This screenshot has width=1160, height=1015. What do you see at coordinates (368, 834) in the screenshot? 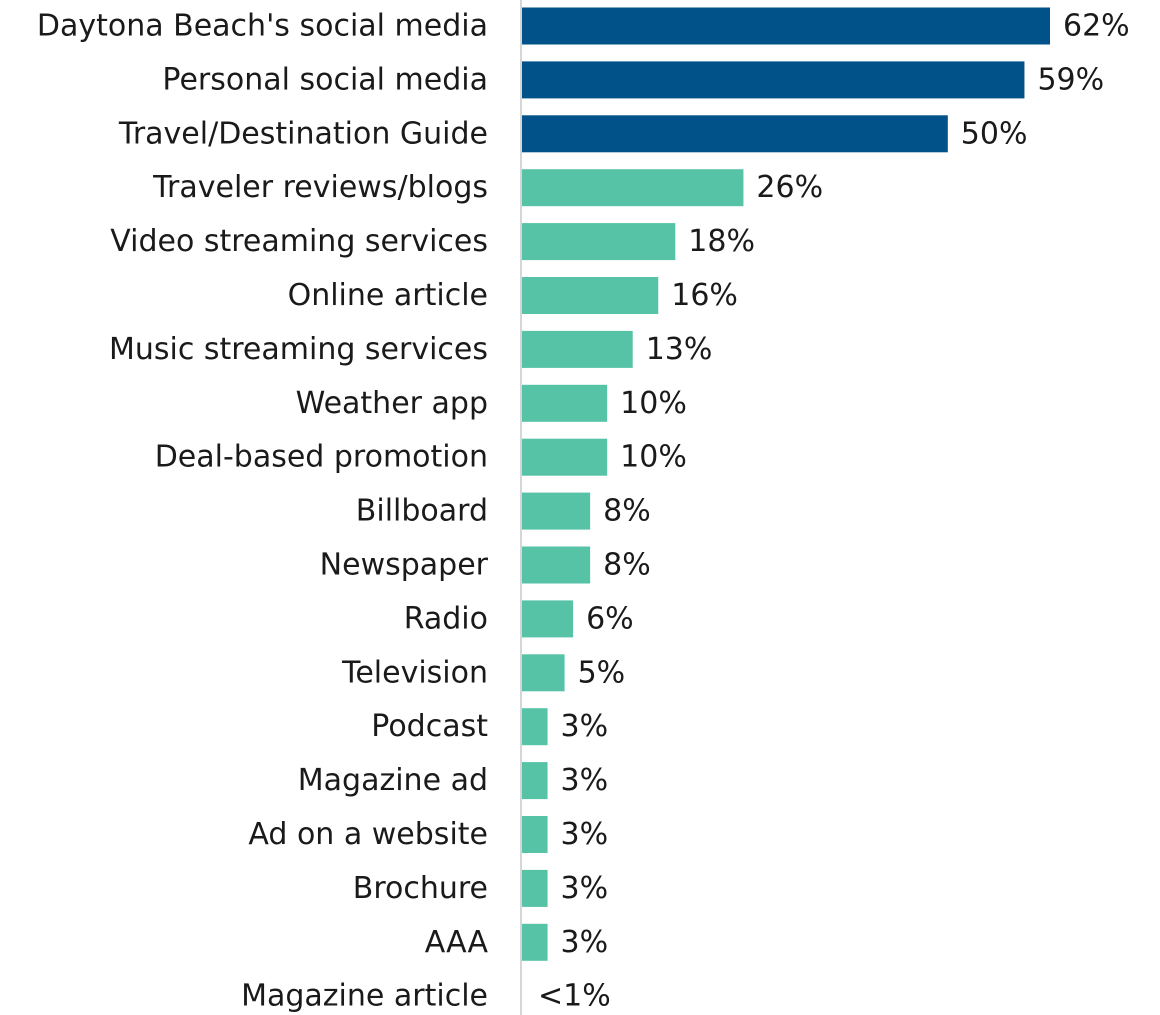
I see `category-label: Ad on a website` at bounding box center [368, 834].